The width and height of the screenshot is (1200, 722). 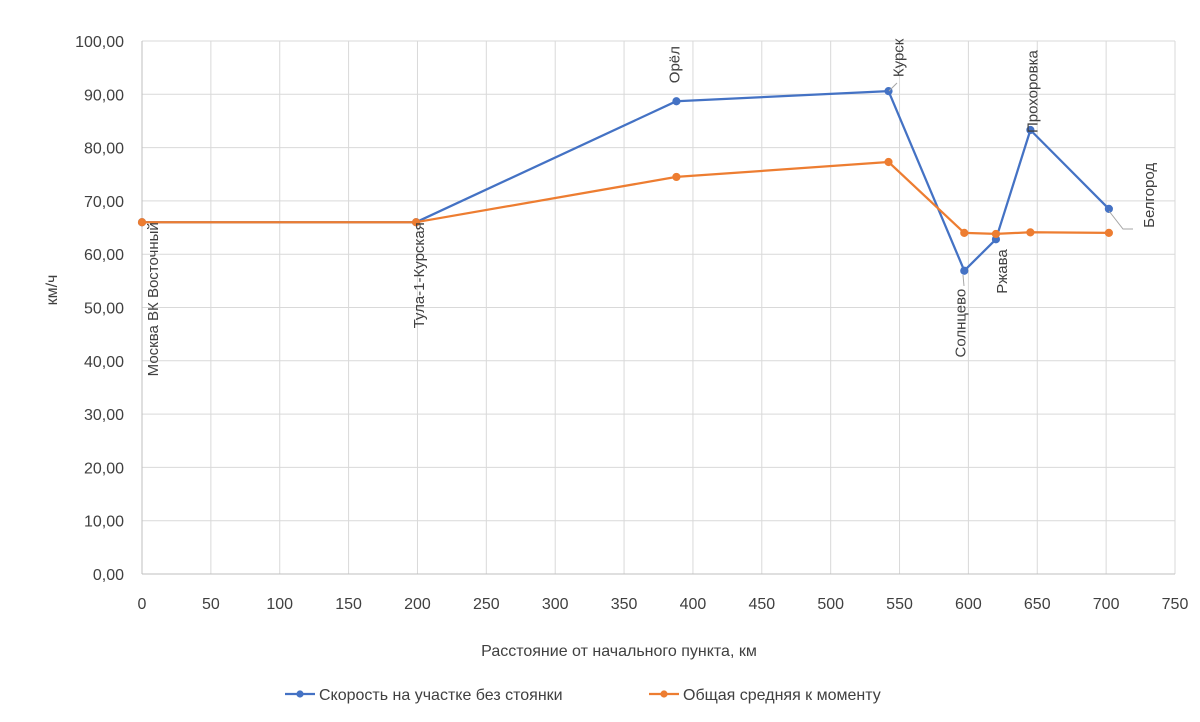 I want to click on legend-label: Общая средняя к моменту, so click(x=782, y=695).